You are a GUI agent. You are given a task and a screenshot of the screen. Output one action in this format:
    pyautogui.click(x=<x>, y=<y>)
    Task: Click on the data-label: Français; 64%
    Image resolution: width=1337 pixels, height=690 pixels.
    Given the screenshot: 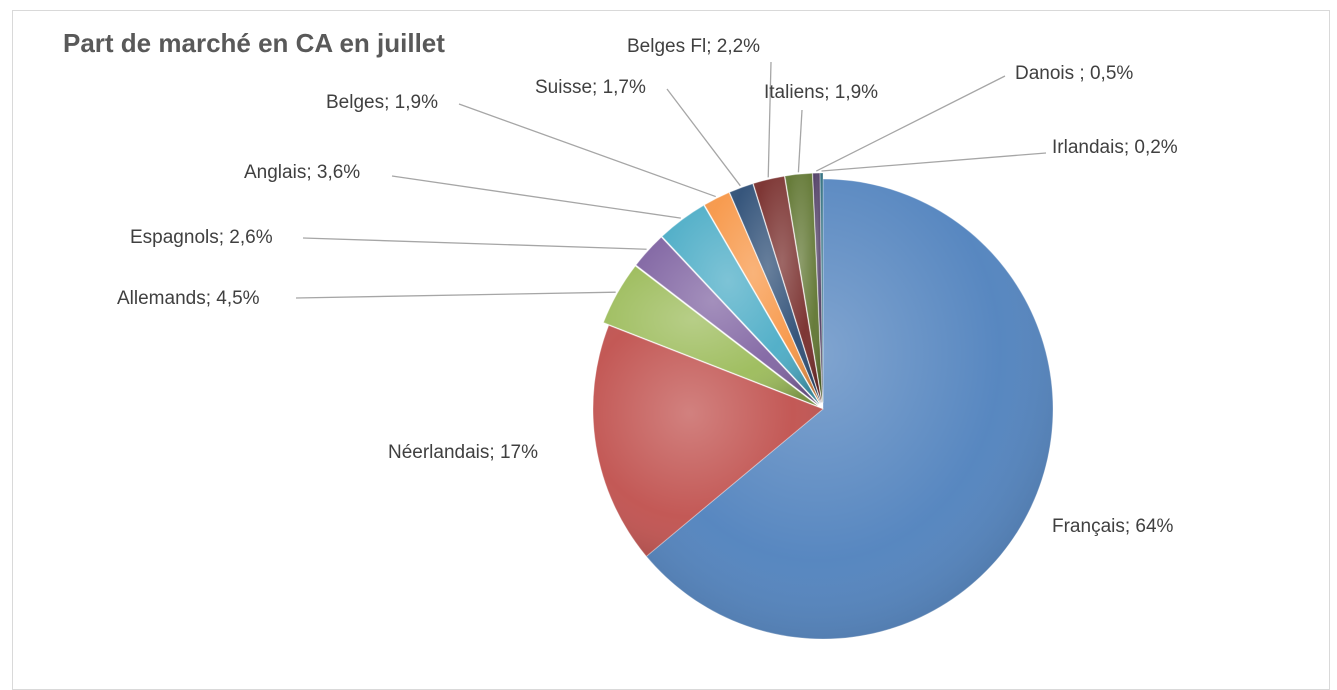 What is the action you would take?
    pyautogui.click(x=1113, y=526)
    